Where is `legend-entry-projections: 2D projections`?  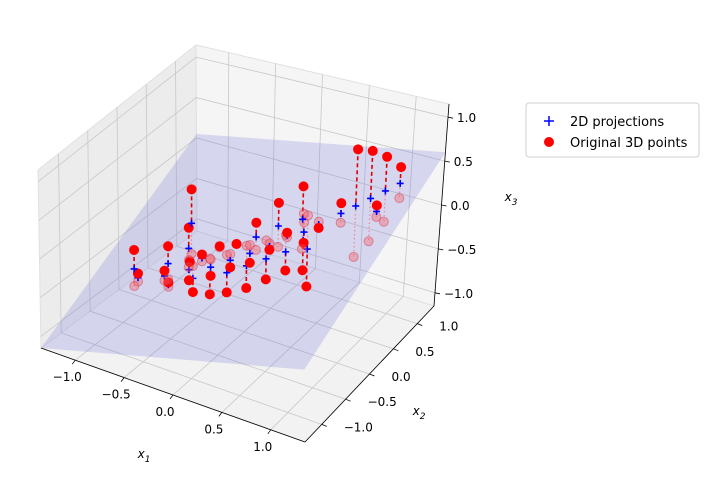 legend-entry-projections: 2D projections is located at coordinates (604, 122).